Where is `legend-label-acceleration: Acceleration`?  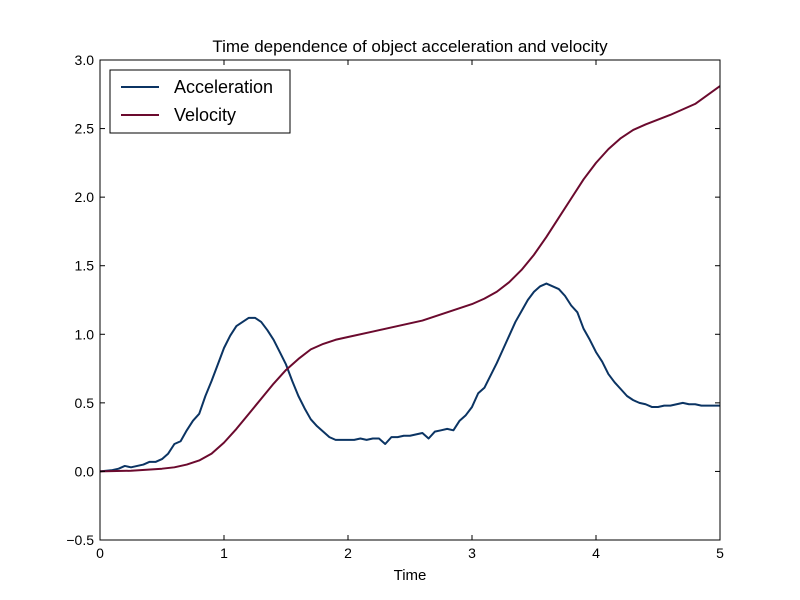 legend-label-acceleration: Acceleration is located at coordinates (223, 87).